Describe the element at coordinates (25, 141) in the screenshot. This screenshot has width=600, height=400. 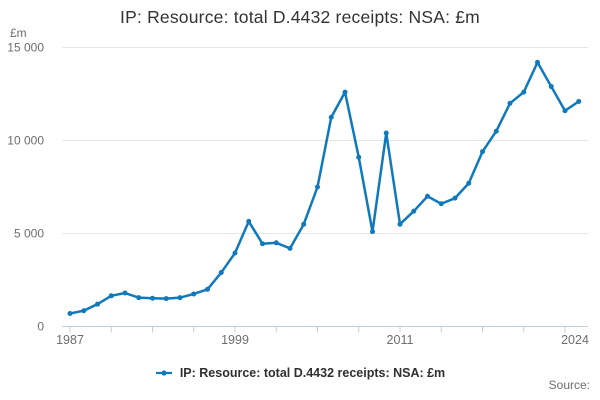
I see `y-tick-label: 10 000` at that location.